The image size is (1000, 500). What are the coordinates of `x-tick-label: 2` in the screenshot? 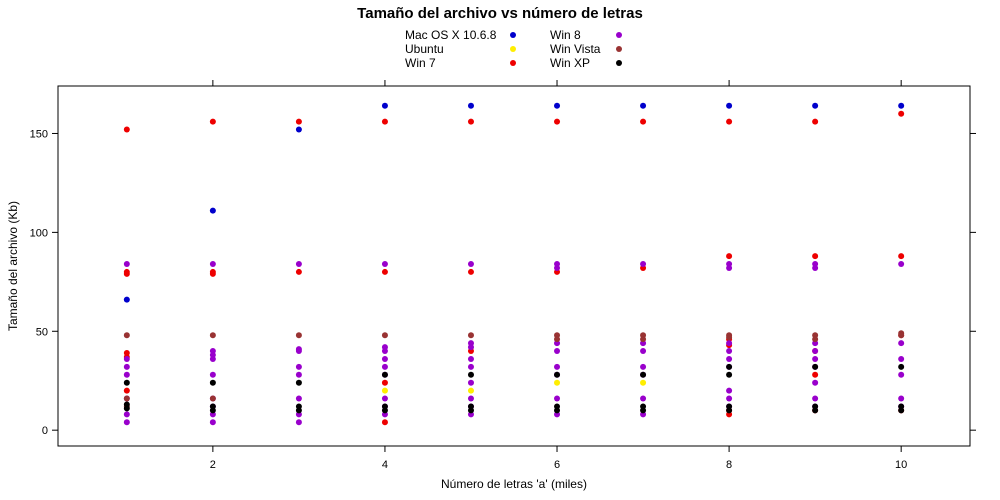 It's located at (213, 465).